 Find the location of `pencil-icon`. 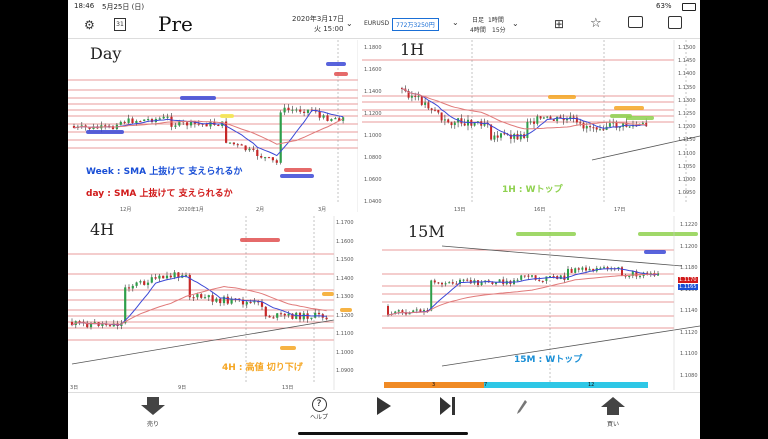

pencil-icon is located at coordinates (522, 407).